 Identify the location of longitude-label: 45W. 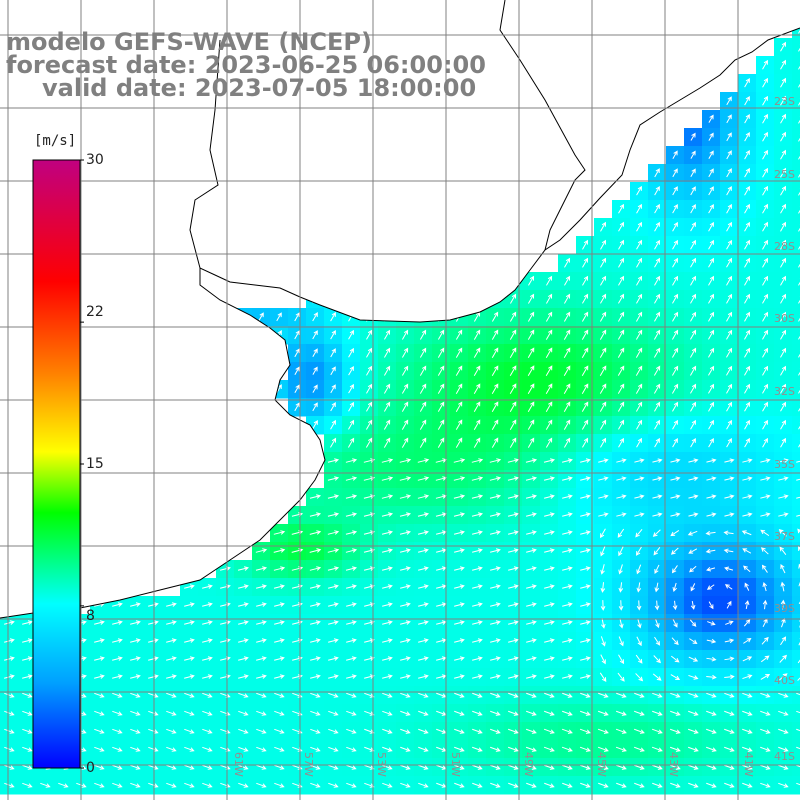
(601, 764).